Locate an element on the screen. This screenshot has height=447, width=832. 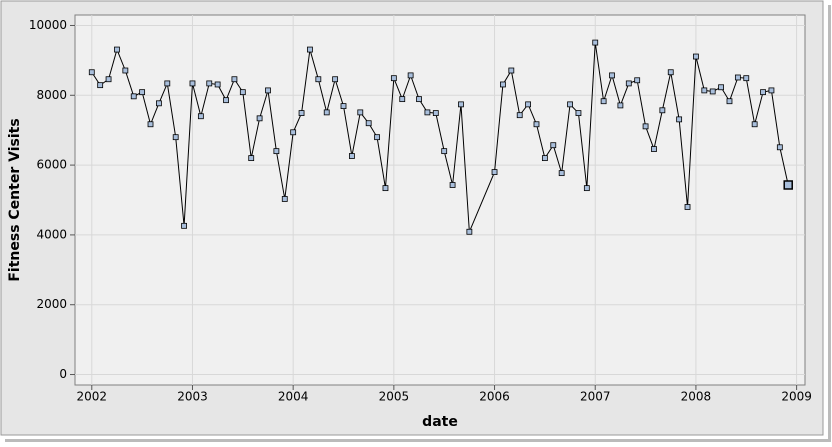
x-tick-label: 2009 is located at coordinates (796, 397).